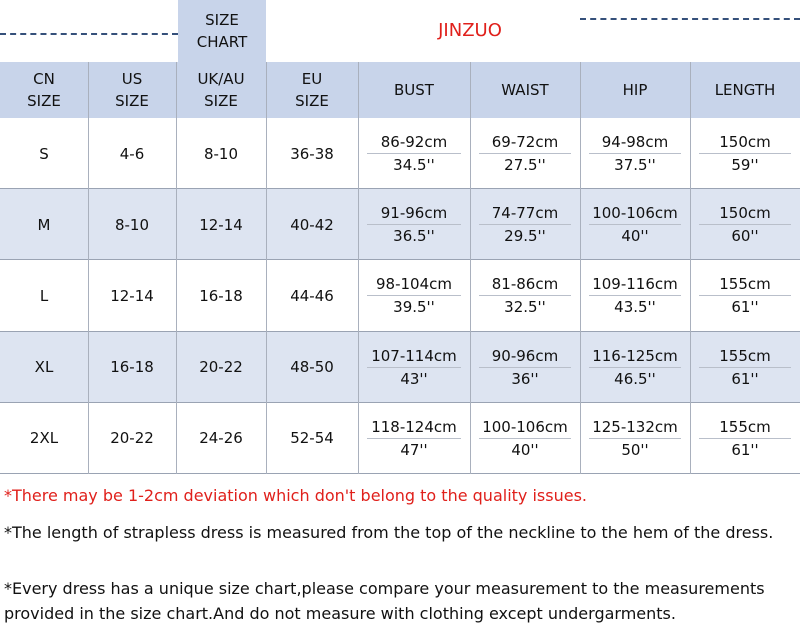 The height and width of the screenshot is (640, 800). Describe the element at coordinates (132, 153) in the screenshot. I see `table-cell: 4-6` at that location.